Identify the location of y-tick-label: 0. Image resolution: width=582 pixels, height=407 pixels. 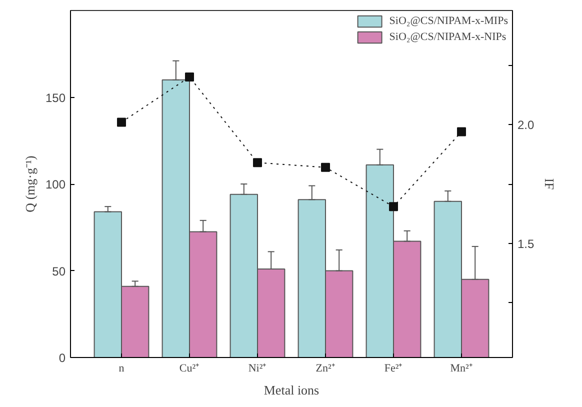
(62, 358).